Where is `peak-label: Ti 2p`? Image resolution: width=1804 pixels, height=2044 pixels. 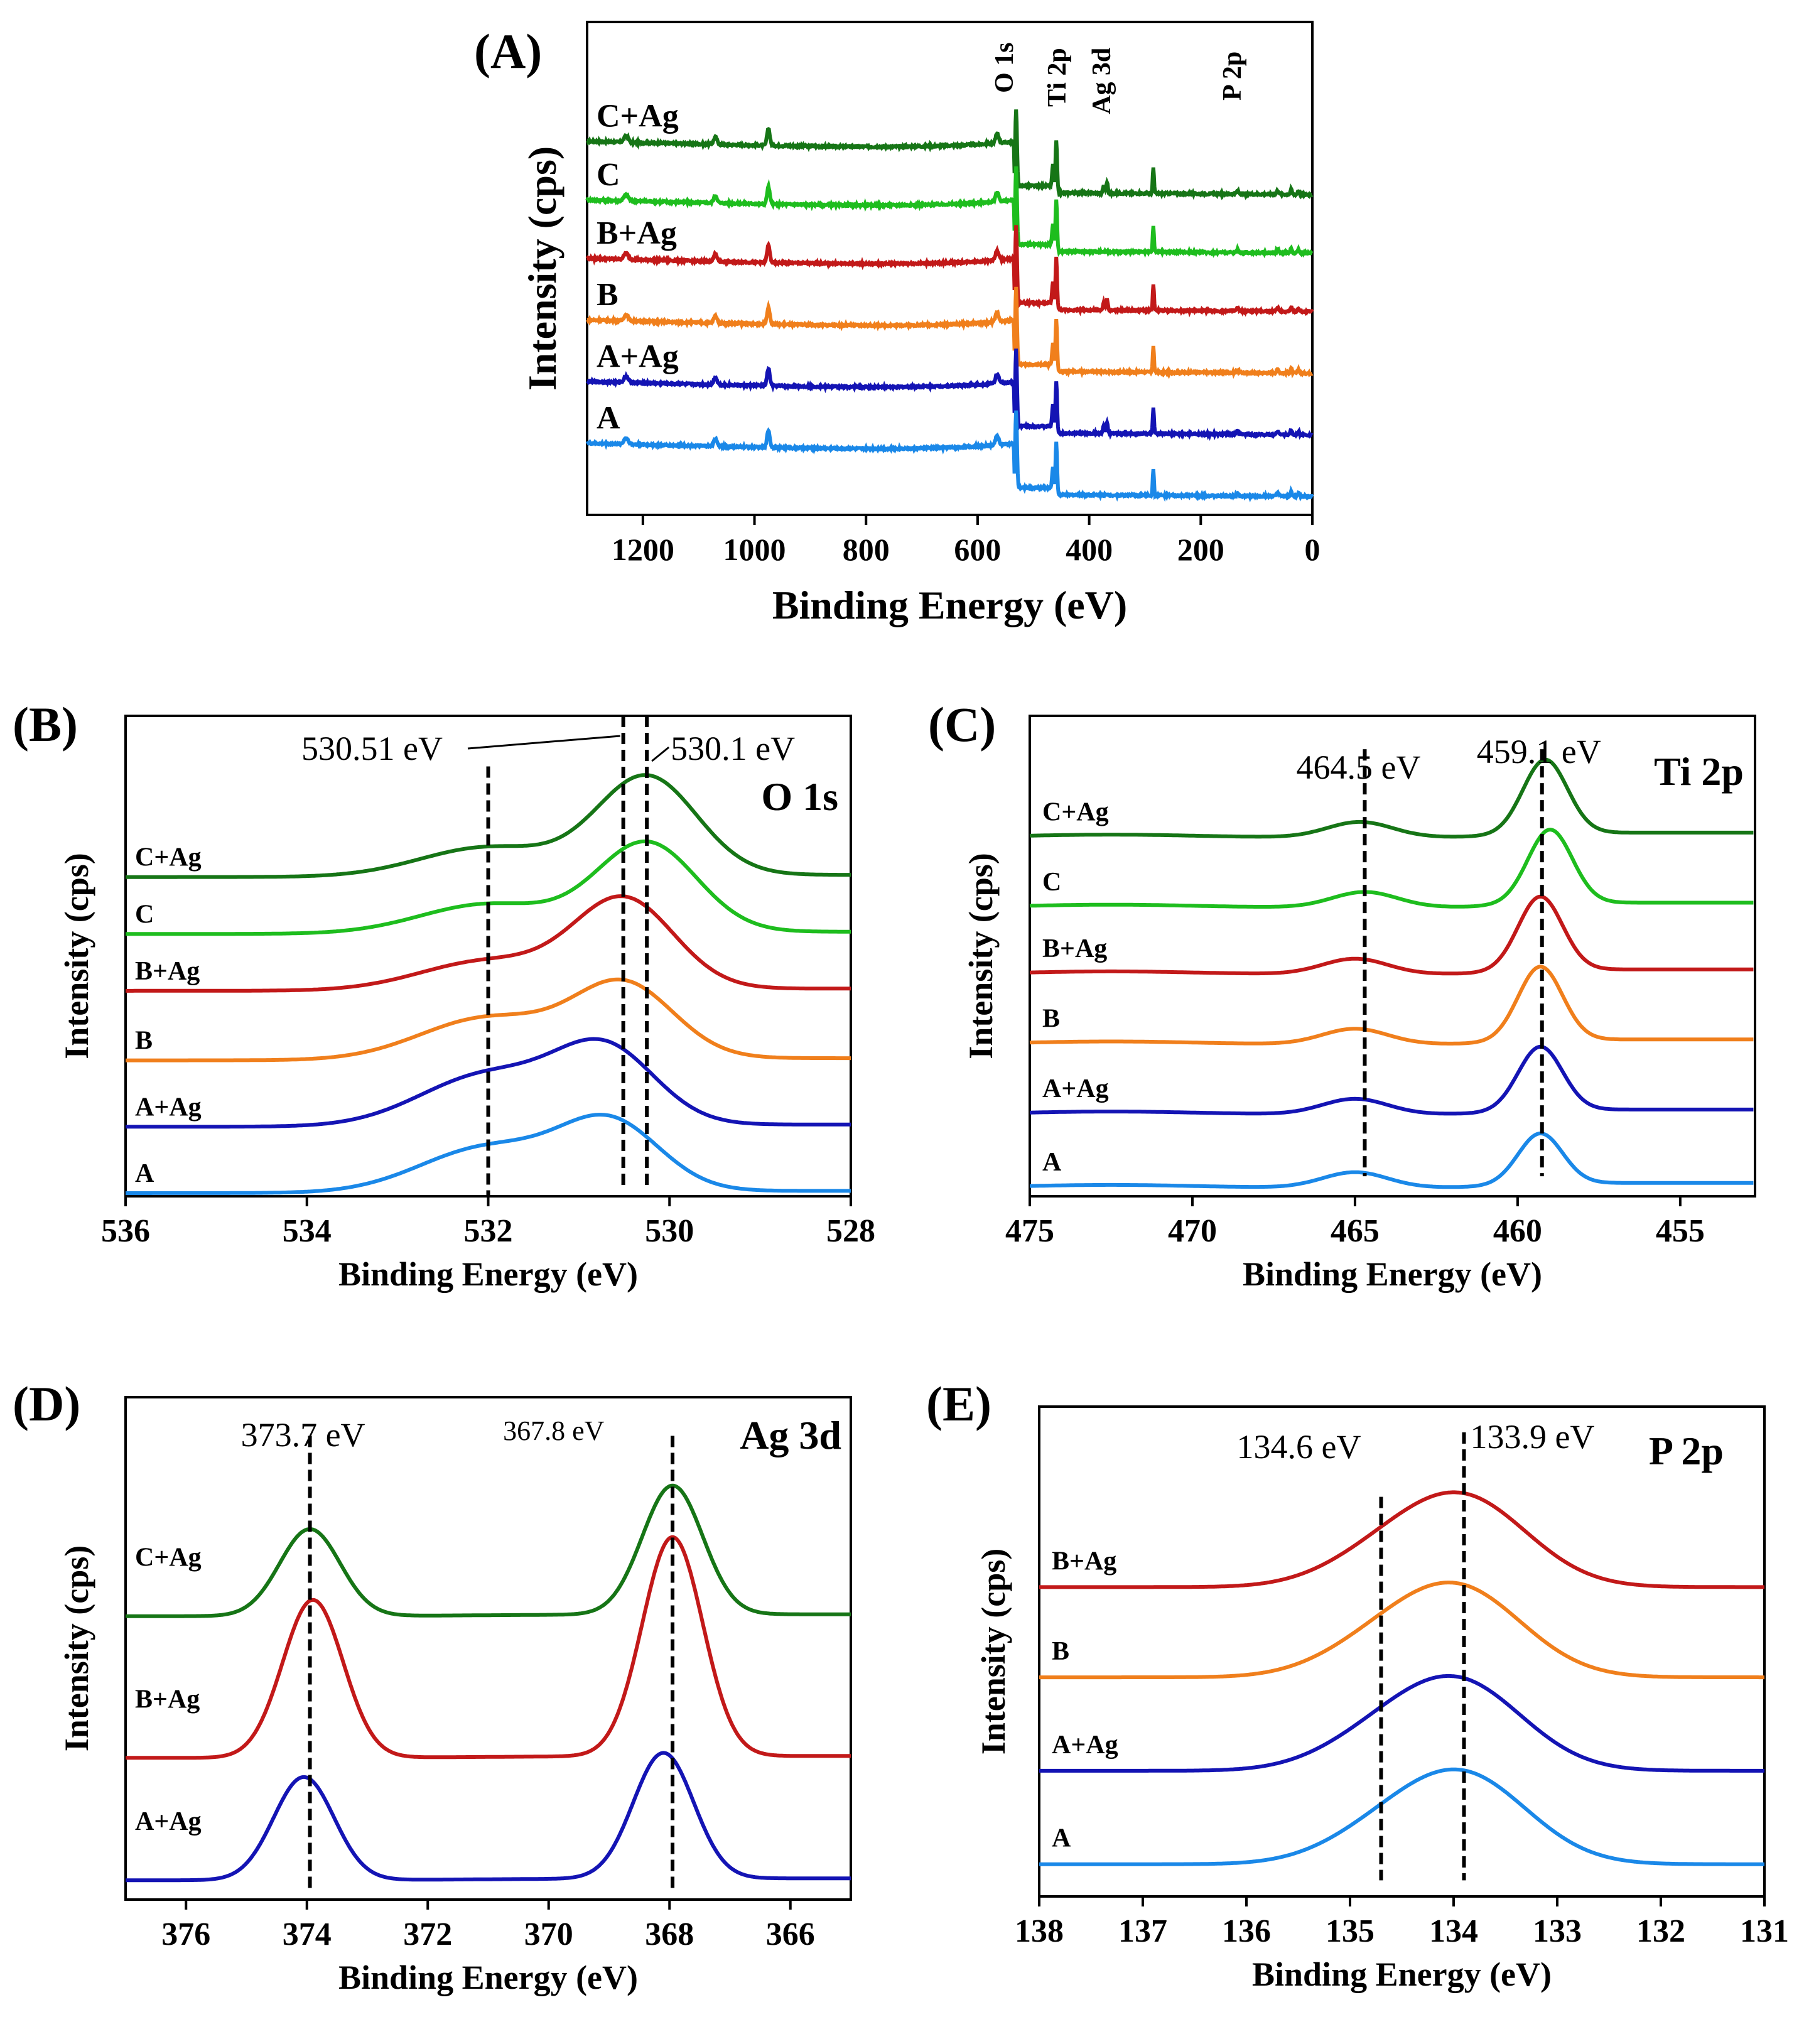 peak-label: Ti 2p is located at coordinates (1057, 77).